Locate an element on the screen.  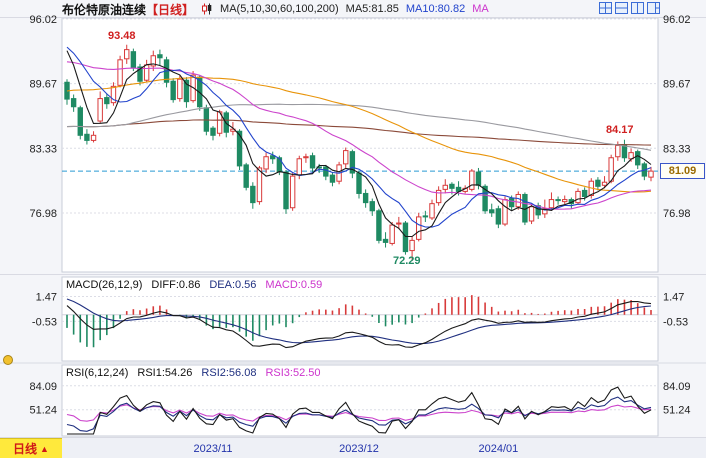
period-selector: 日线 ▲ is located at coordinates (31, 448).